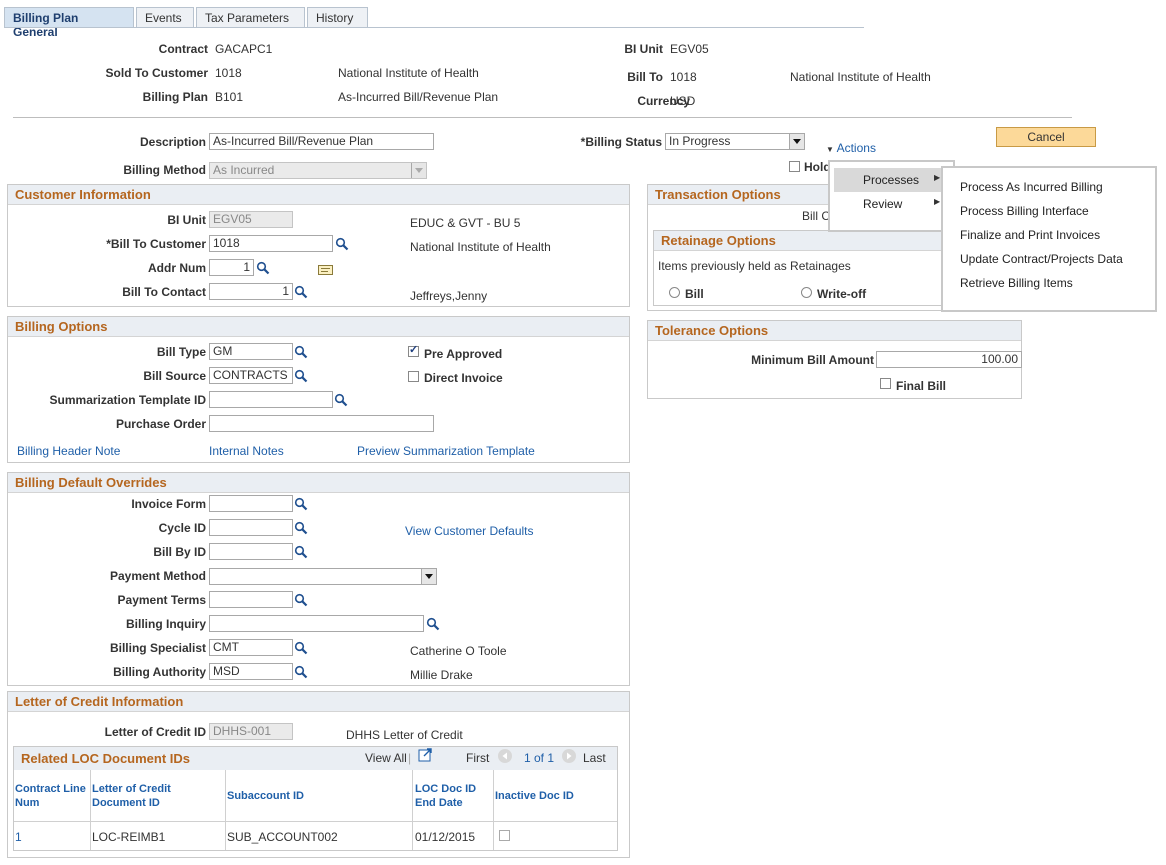 The height and width of the screenshot is (865, 1166). Describe the element at coordinates (413, 376) in the screenshot. I see `direct-invoice-checkbox` at that location.